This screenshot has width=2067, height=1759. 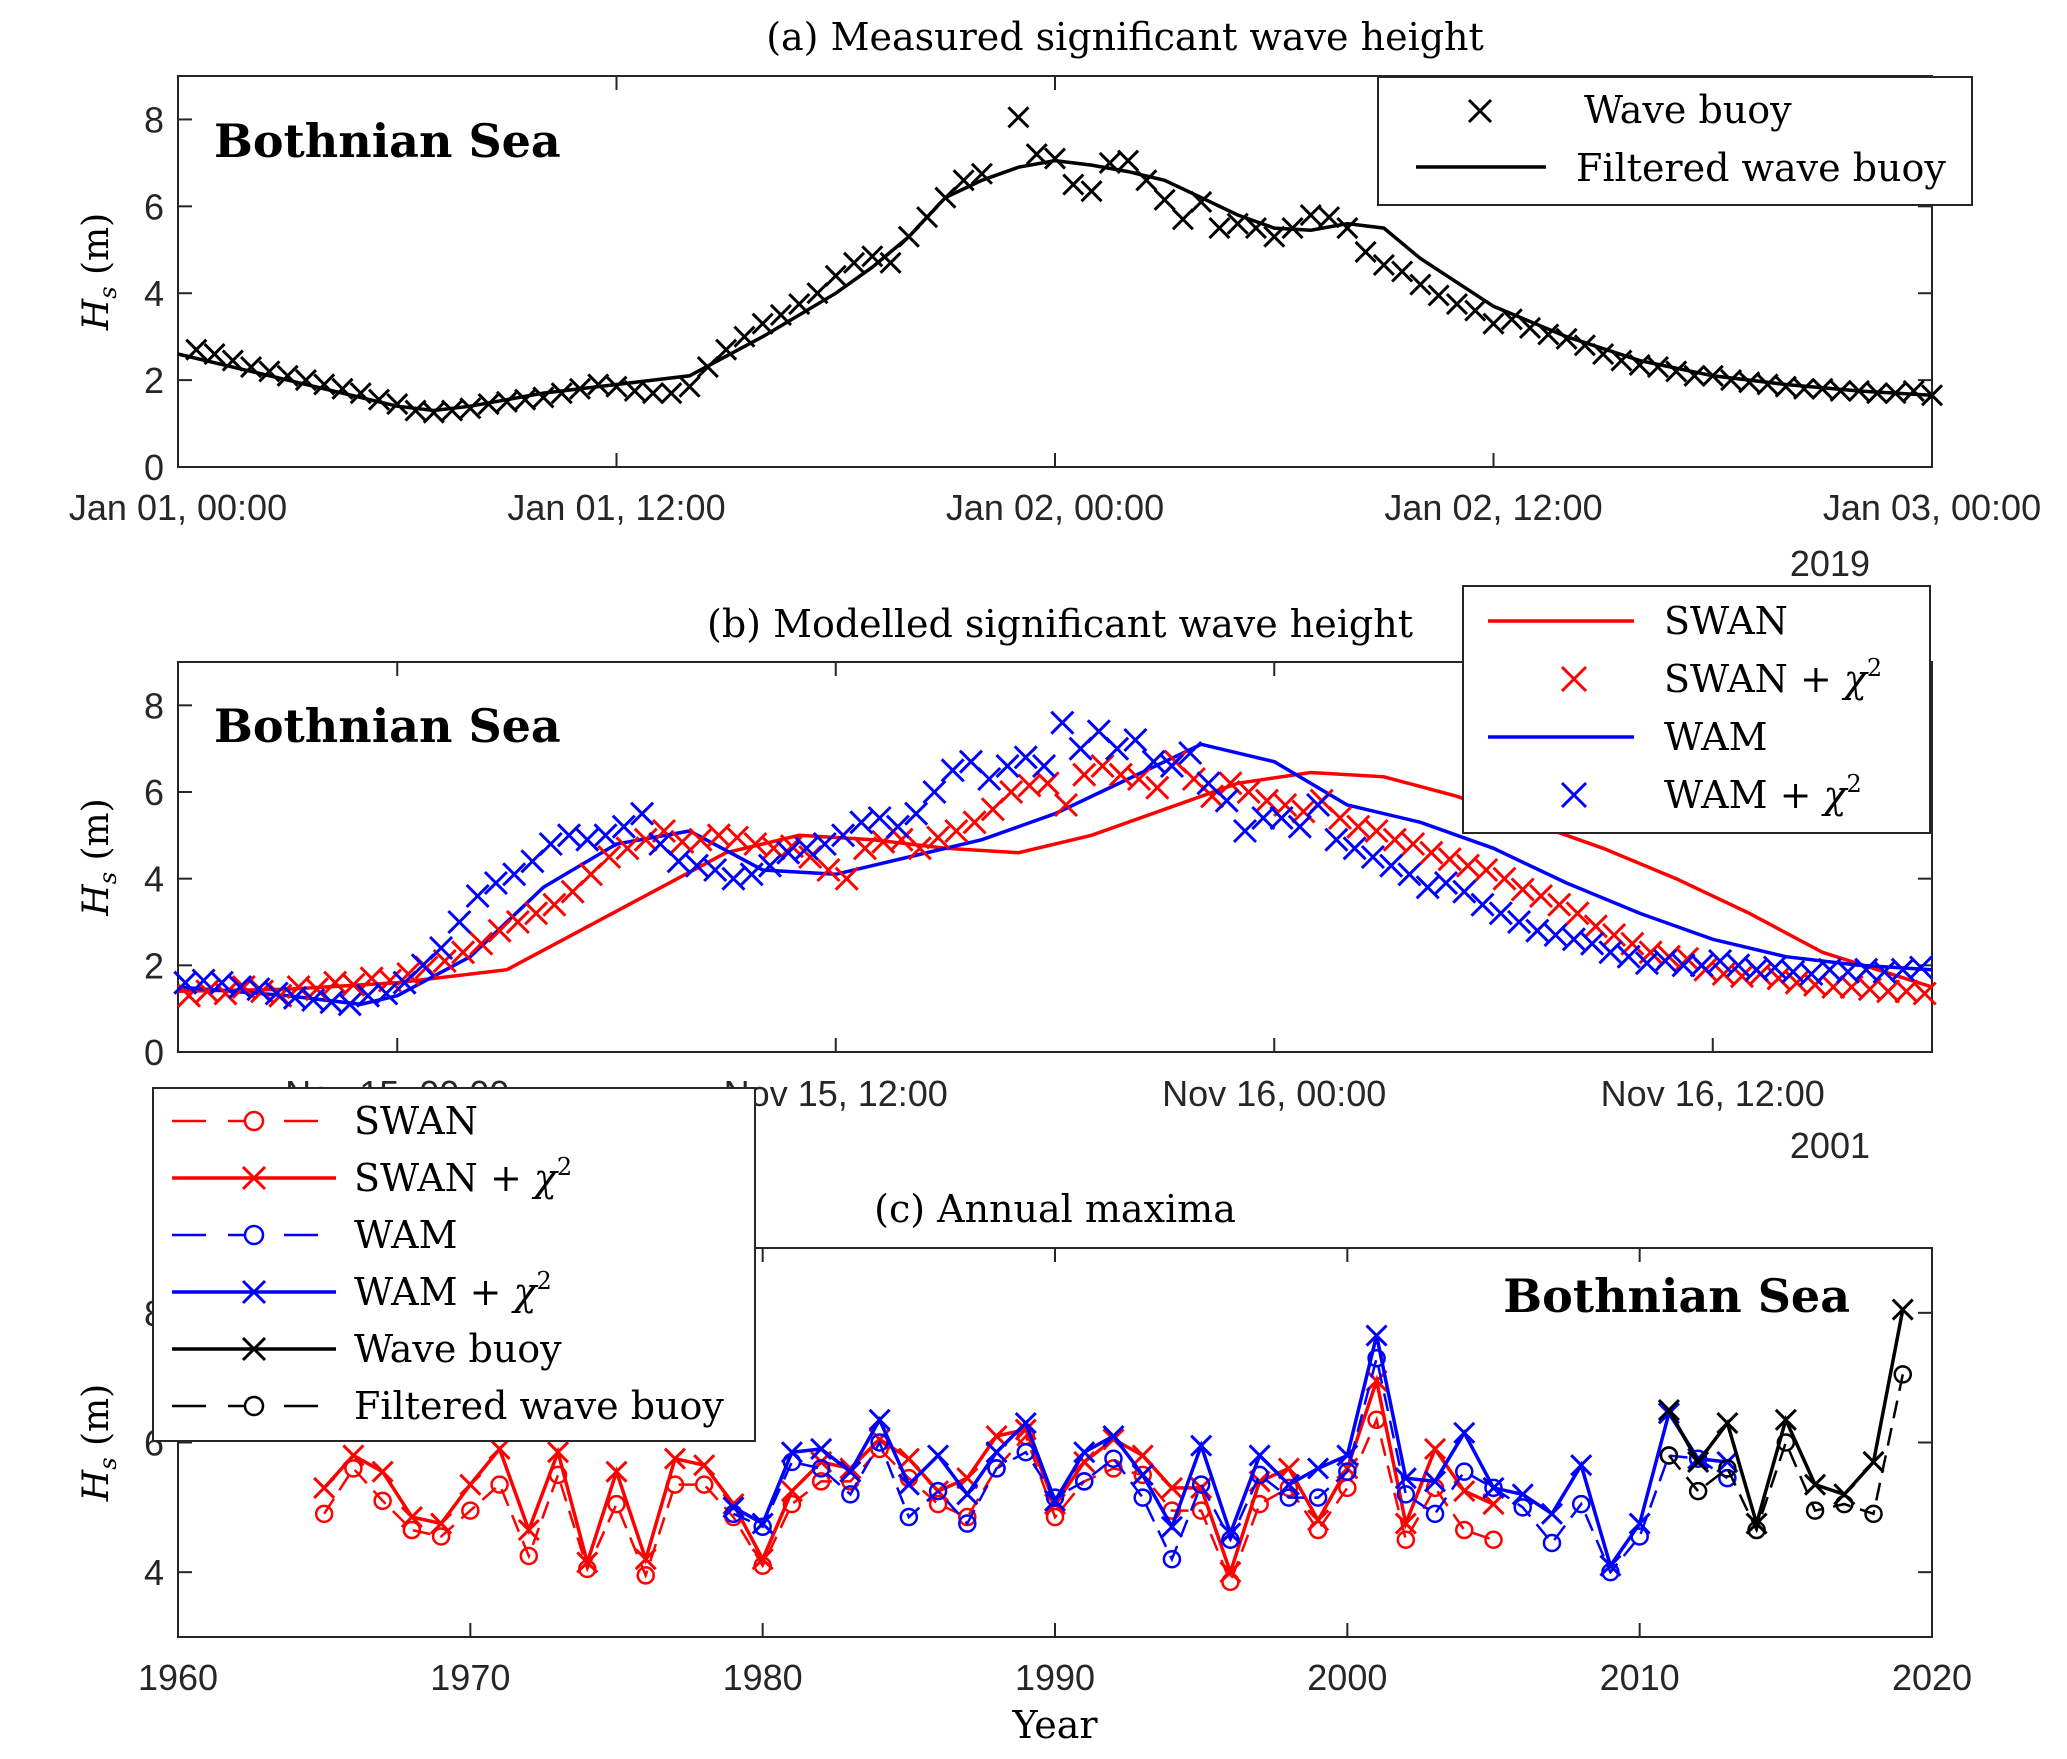 What do you see at coordinates (154, 705) in the screenshot?
I see `b-ytick-label: 8` at bounding box center [154, 705].